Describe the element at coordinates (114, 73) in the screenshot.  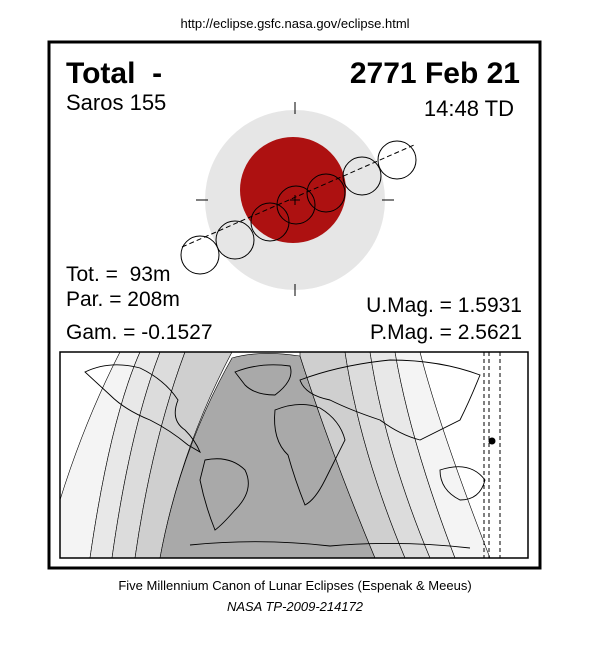
I see `eclipse-type: Total -` at that location.